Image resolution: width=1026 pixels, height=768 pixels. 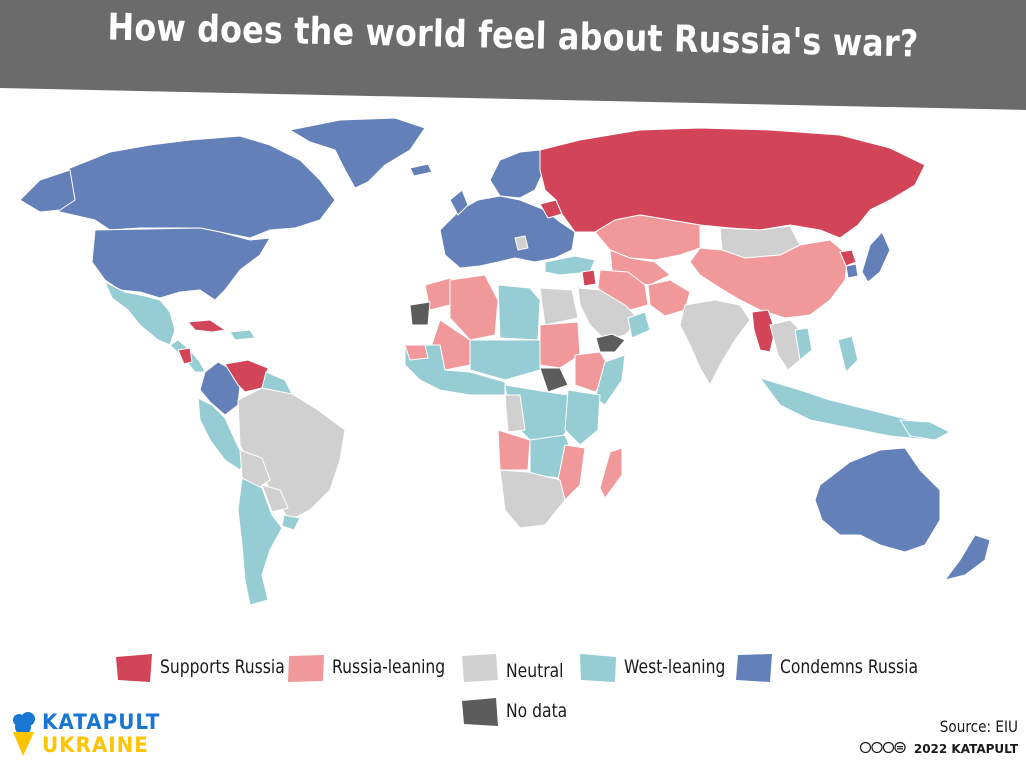 I want to click on region-new-zealand, so click(x=967, y=557).